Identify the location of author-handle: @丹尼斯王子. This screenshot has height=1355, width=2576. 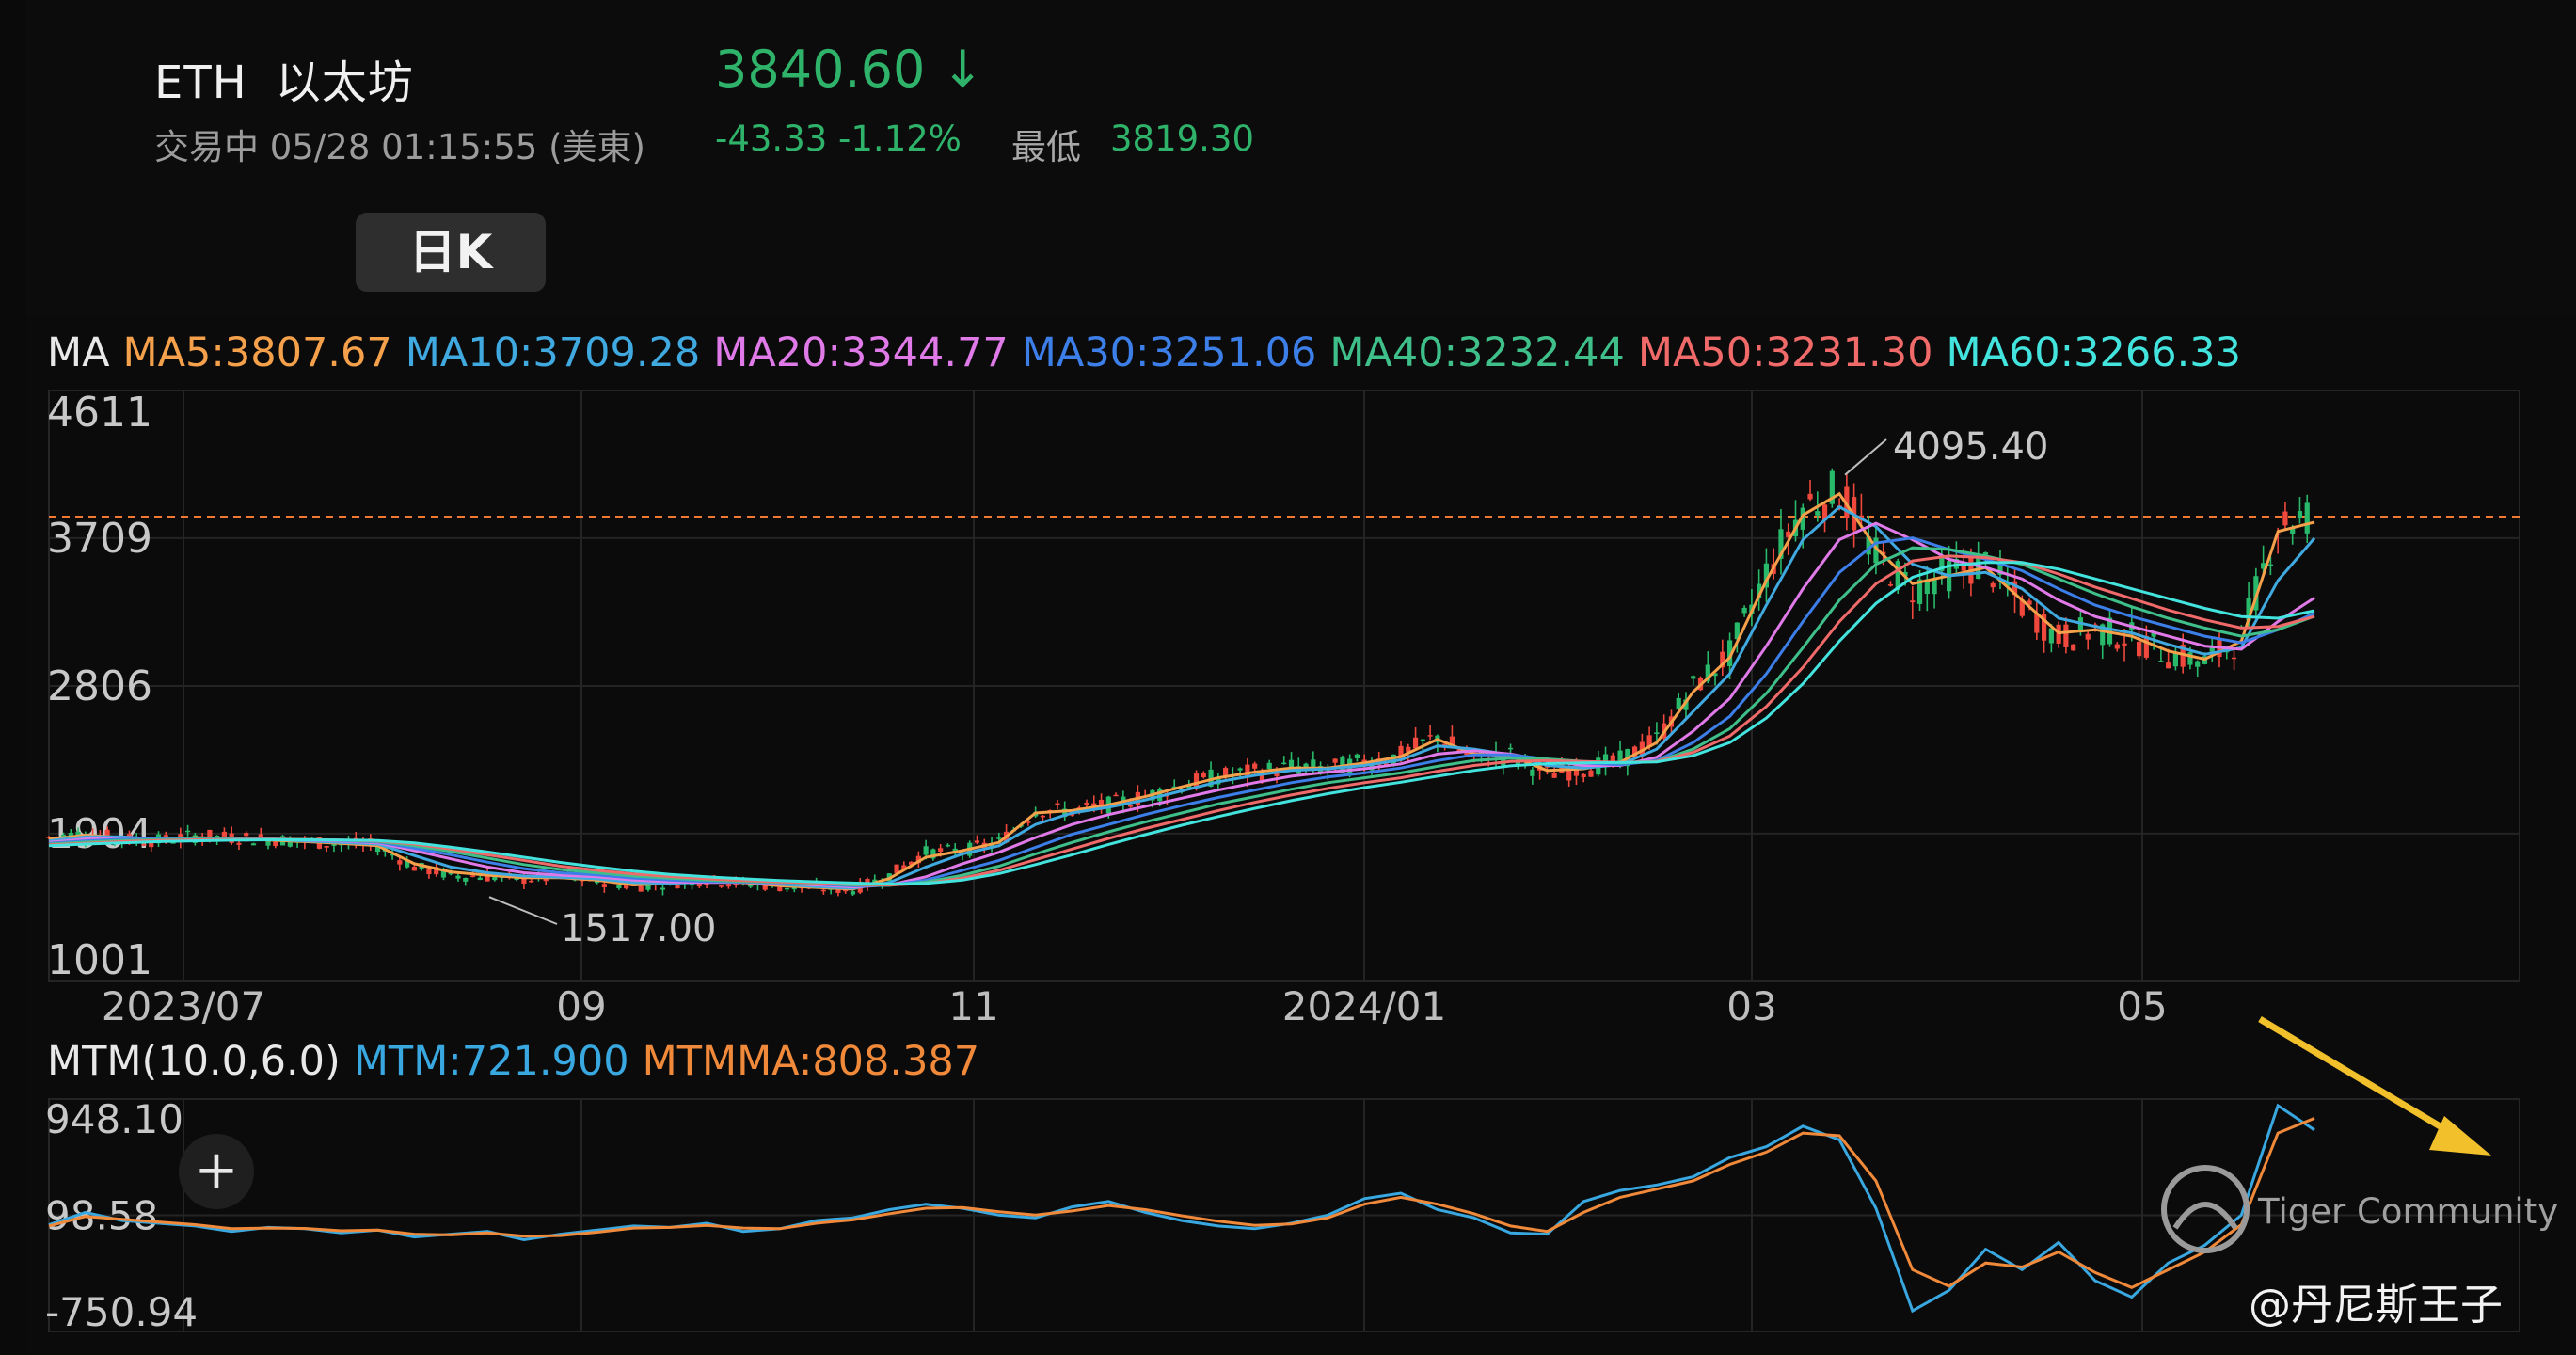
(2377, 1305).